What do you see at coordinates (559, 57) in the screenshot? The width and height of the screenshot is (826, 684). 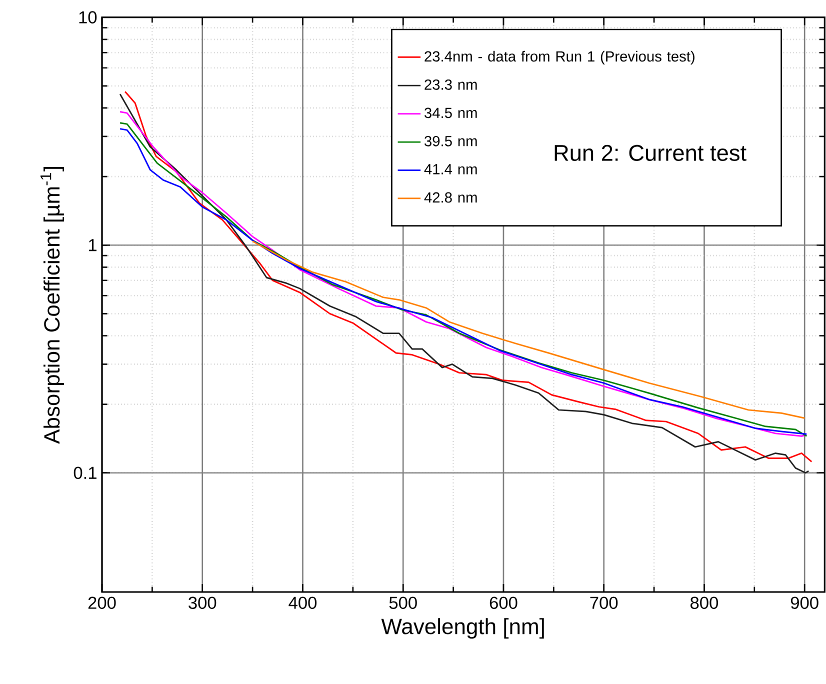 I see `legend-label: 23.4nm - data from Run 1 (Previous test)` at bounding box center [559, 57].